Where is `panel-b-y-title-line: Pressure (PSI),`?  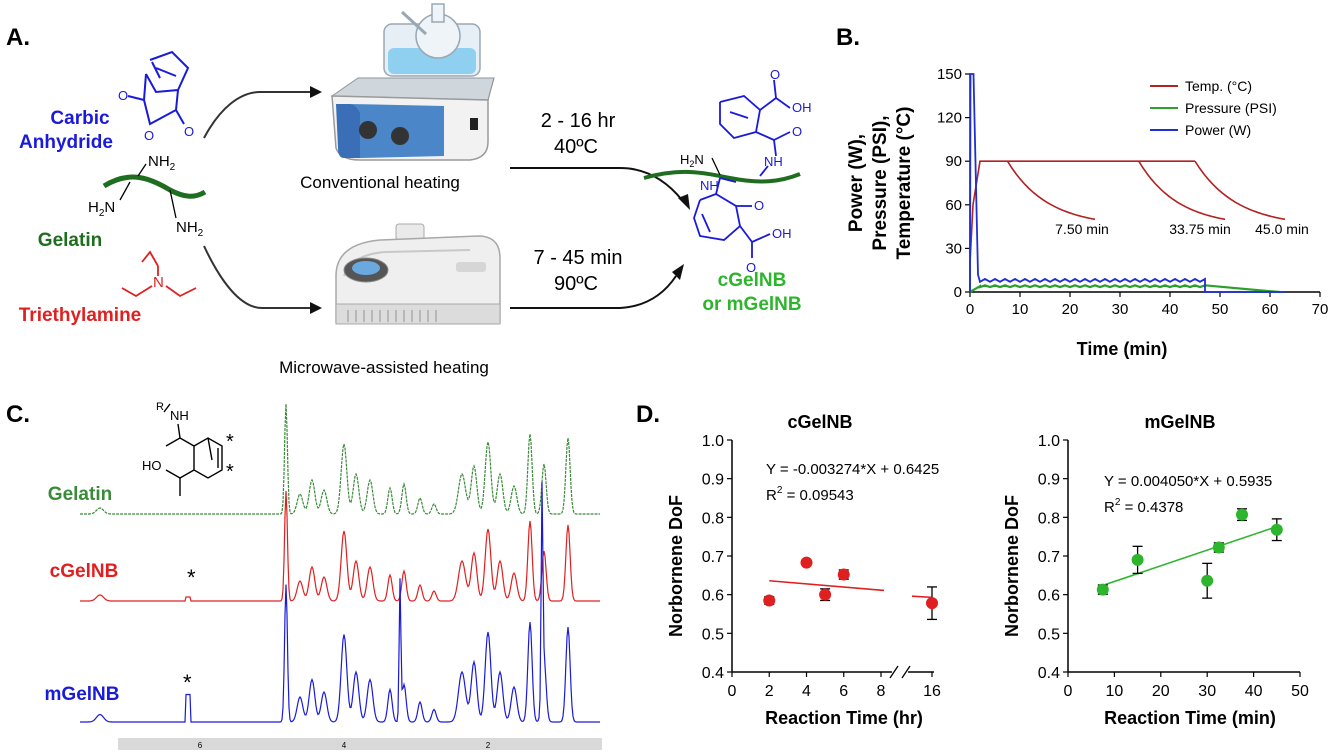
panel-b-y-title-line: Pressure (PSI), is located at coordinates (880, 182).